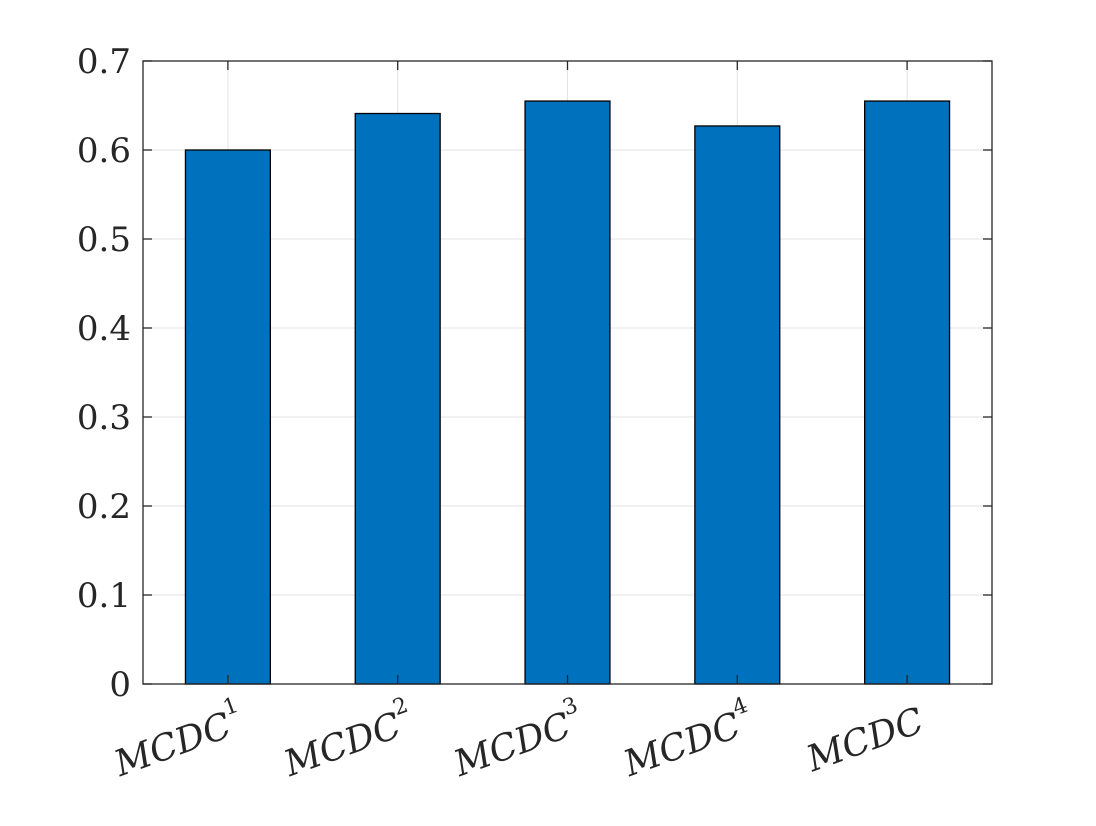  Describe the element at coordinates (104, 240) in the screenshot. I see `y-tick-label: 0.5` at that location.